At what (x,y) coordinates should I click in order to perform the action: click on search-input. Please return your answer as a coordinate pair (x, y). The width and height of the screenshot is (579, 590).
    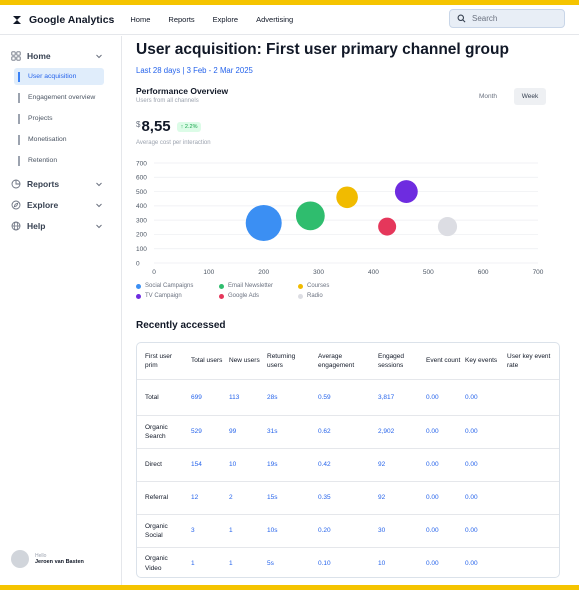
    Looking at the image, I should click on (517, 18).